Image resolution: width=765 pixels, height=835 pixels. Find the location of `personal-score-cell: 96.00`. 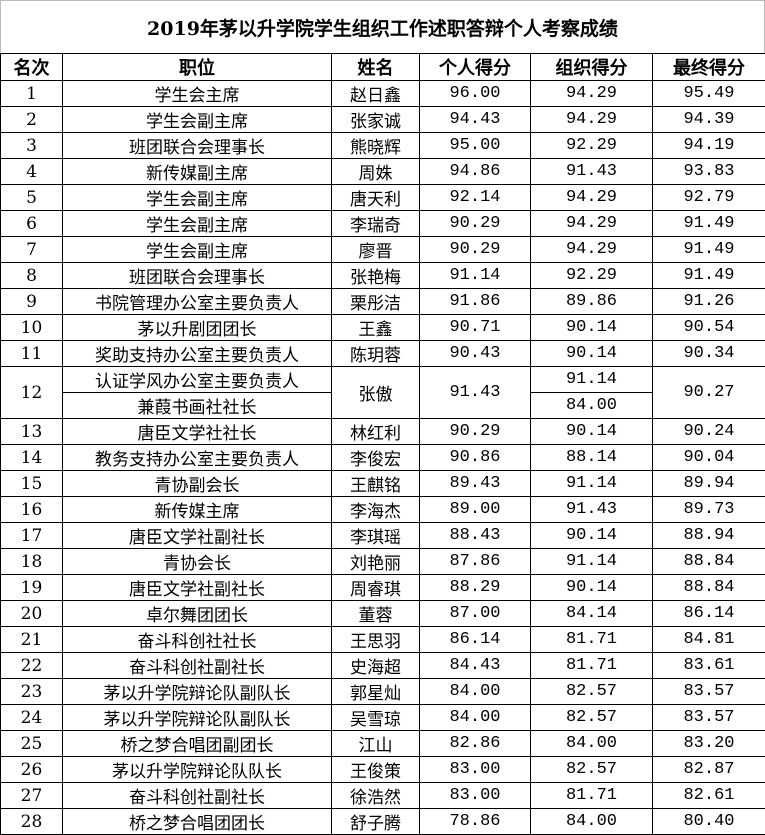

personal-score-cell: 96.00 is located at coordinates (475, 94).